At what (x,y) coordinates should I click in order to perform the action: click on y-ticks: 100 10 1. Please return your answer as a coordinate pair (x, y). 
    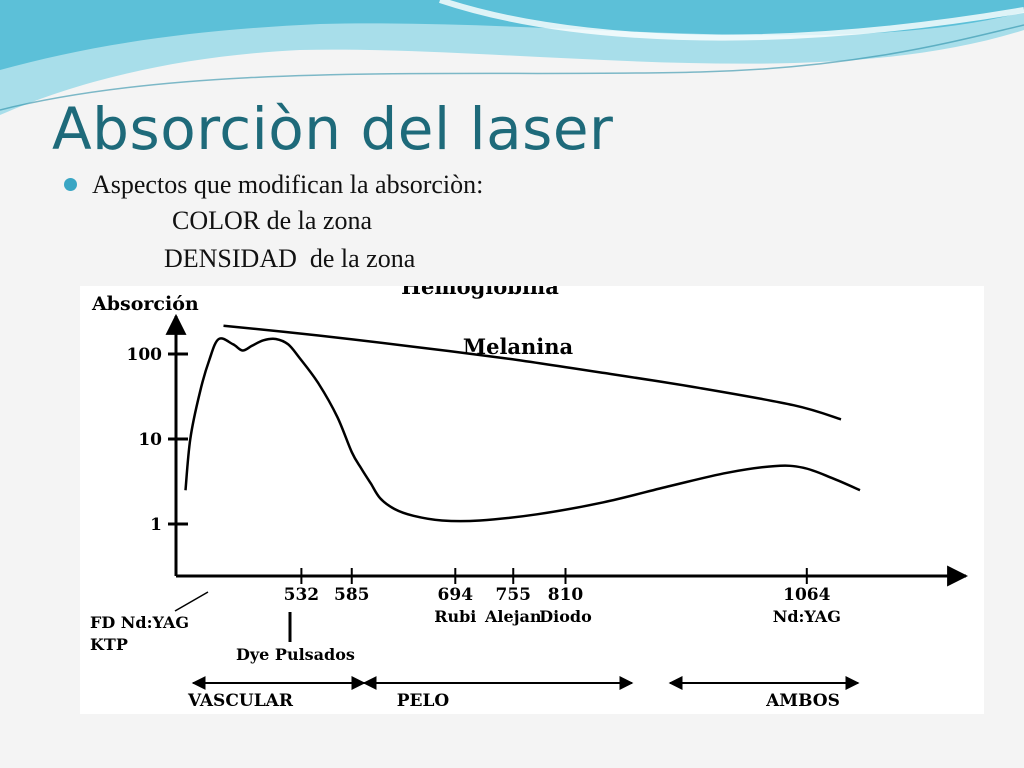
    Looking at the image, I should click on (157, 440).